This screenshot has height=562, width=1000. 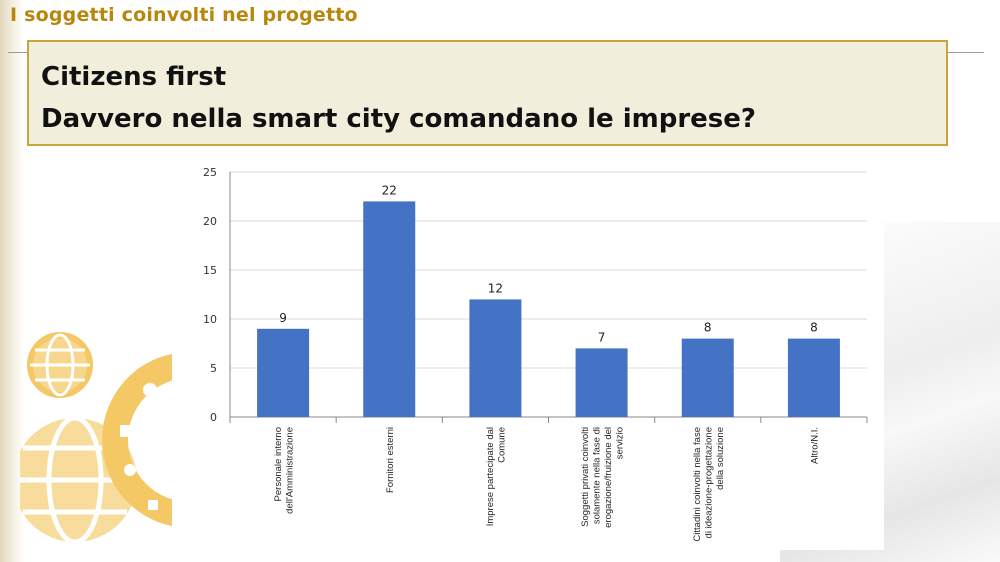 I want to click on category-label: Imprese partecipate dalComune, so click(x=496, y=476).